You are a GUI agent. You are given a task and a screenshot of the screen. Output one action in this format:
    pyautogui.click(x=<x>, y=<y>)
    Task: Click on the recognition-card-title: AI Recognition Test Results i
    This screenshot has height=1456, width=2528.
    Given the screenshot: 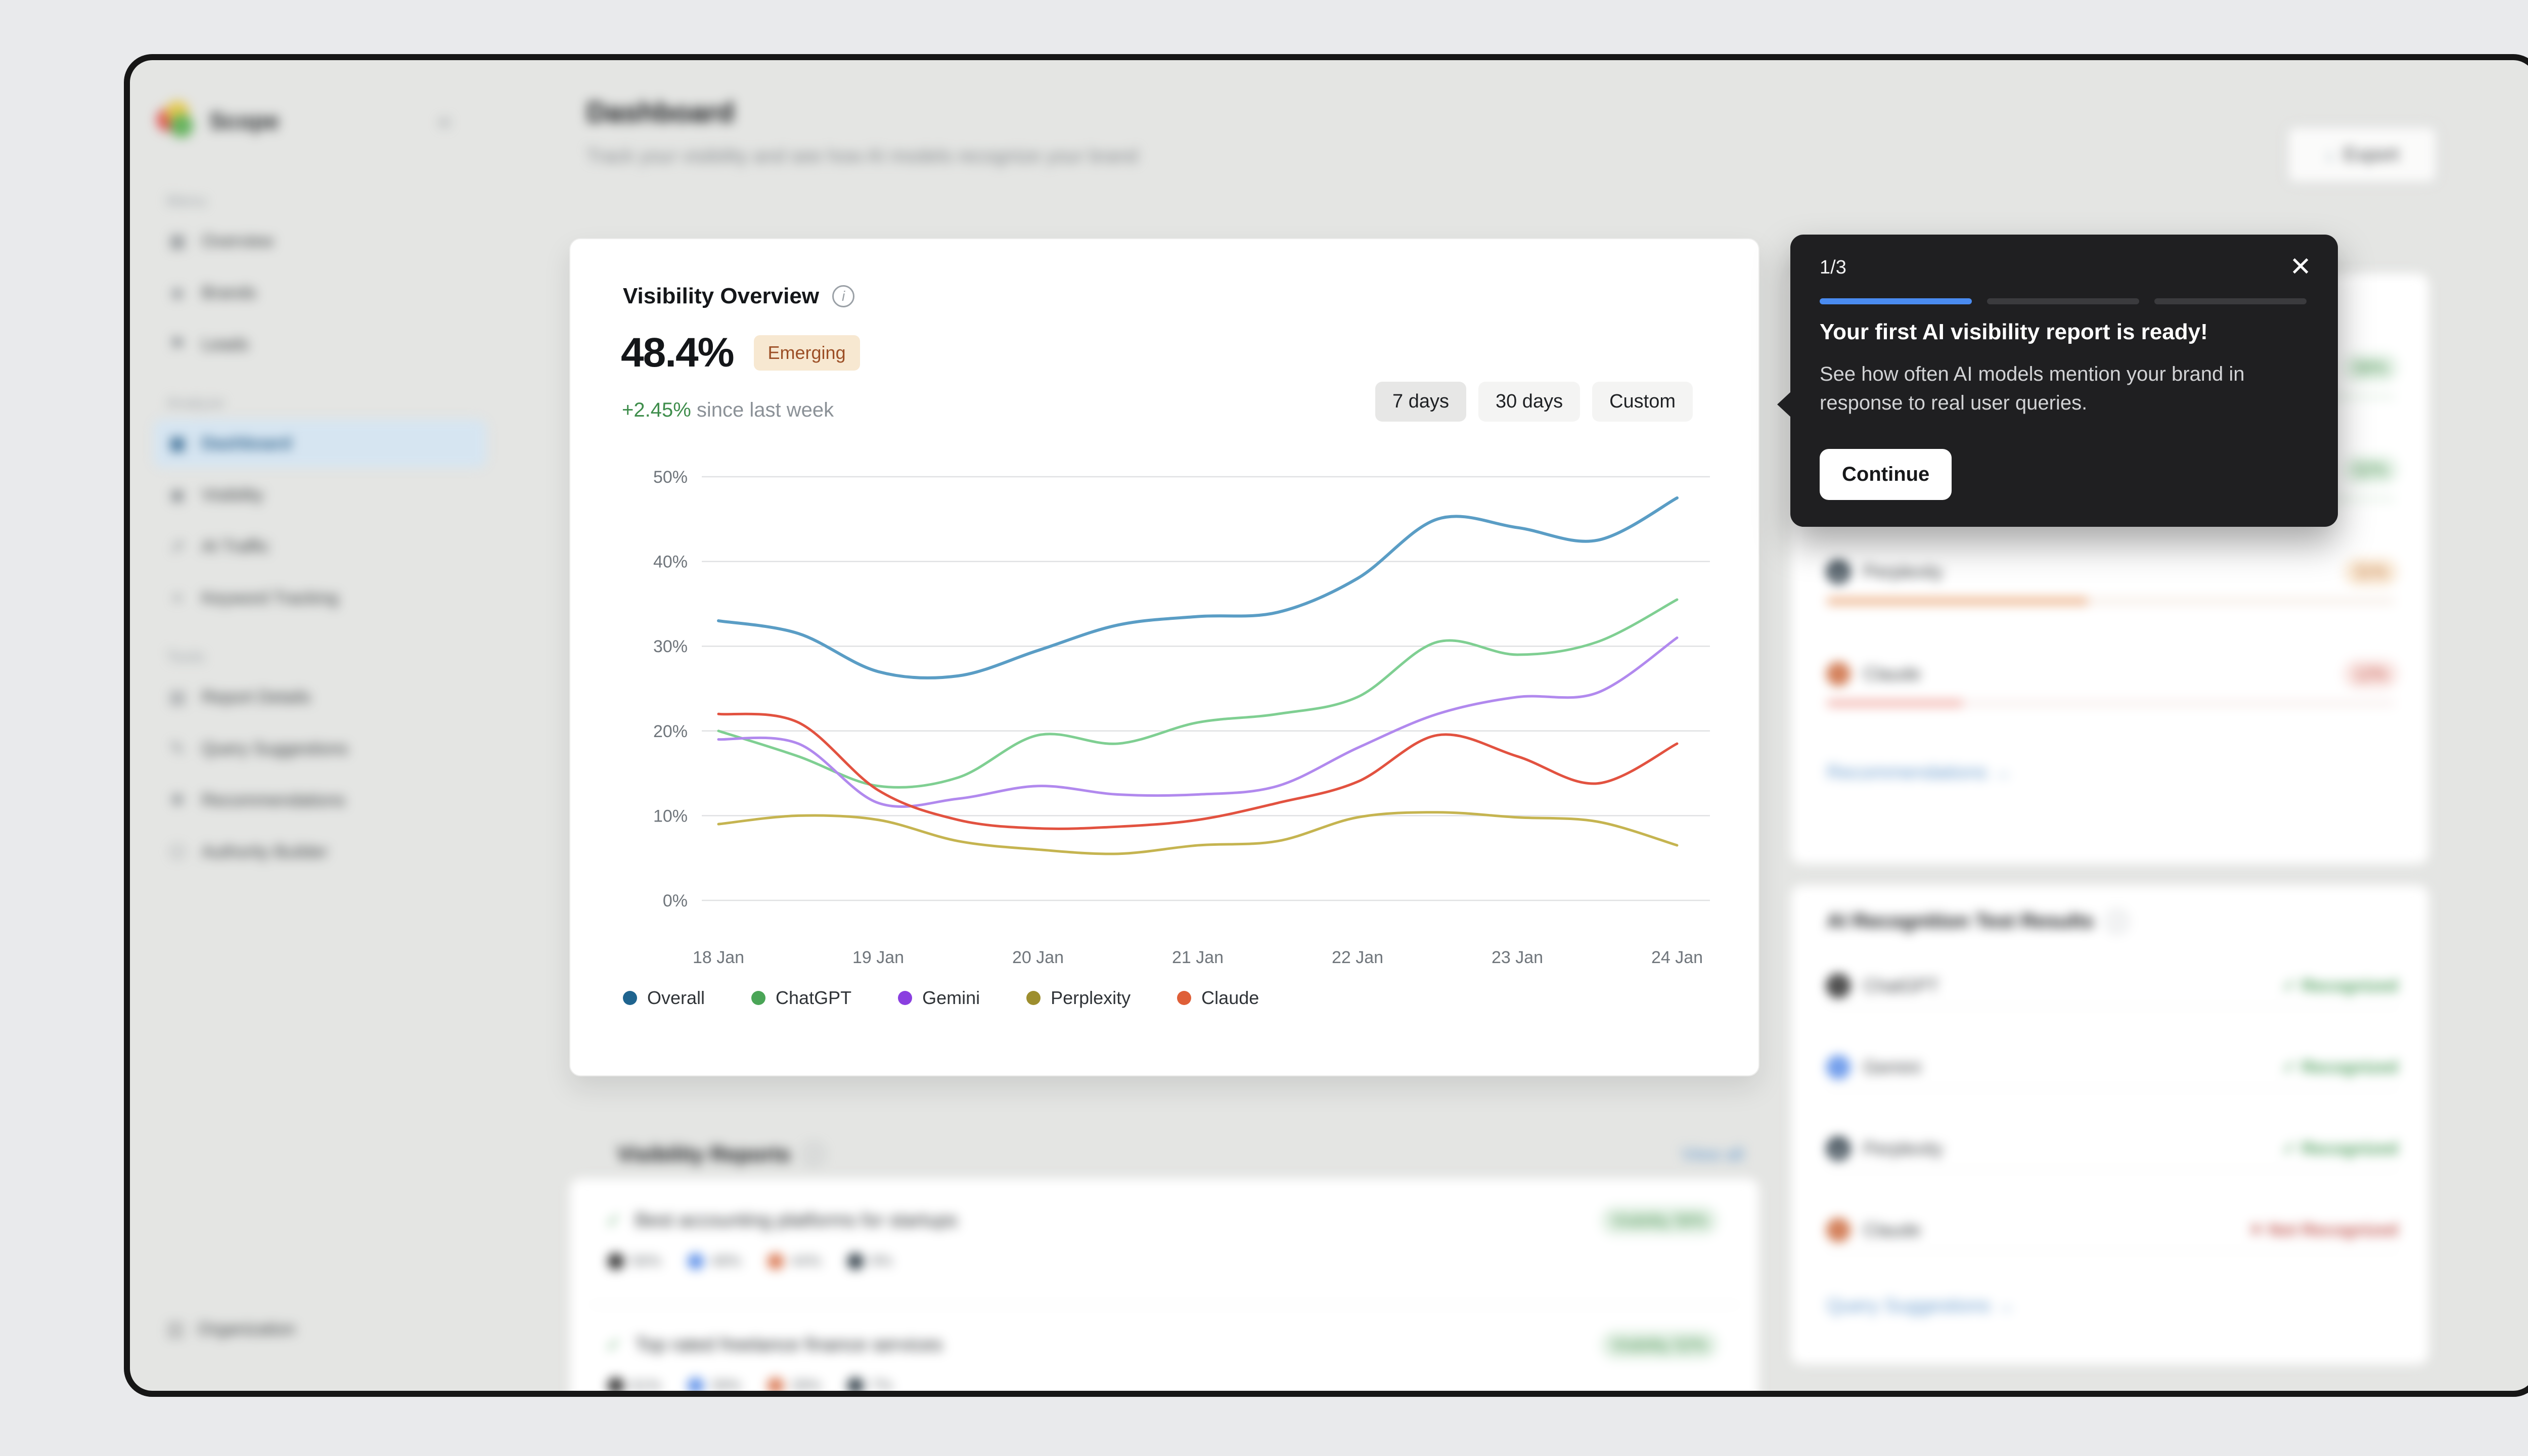 What is the action you would take?
    pyautogui.click(x=1978, y=921)
    